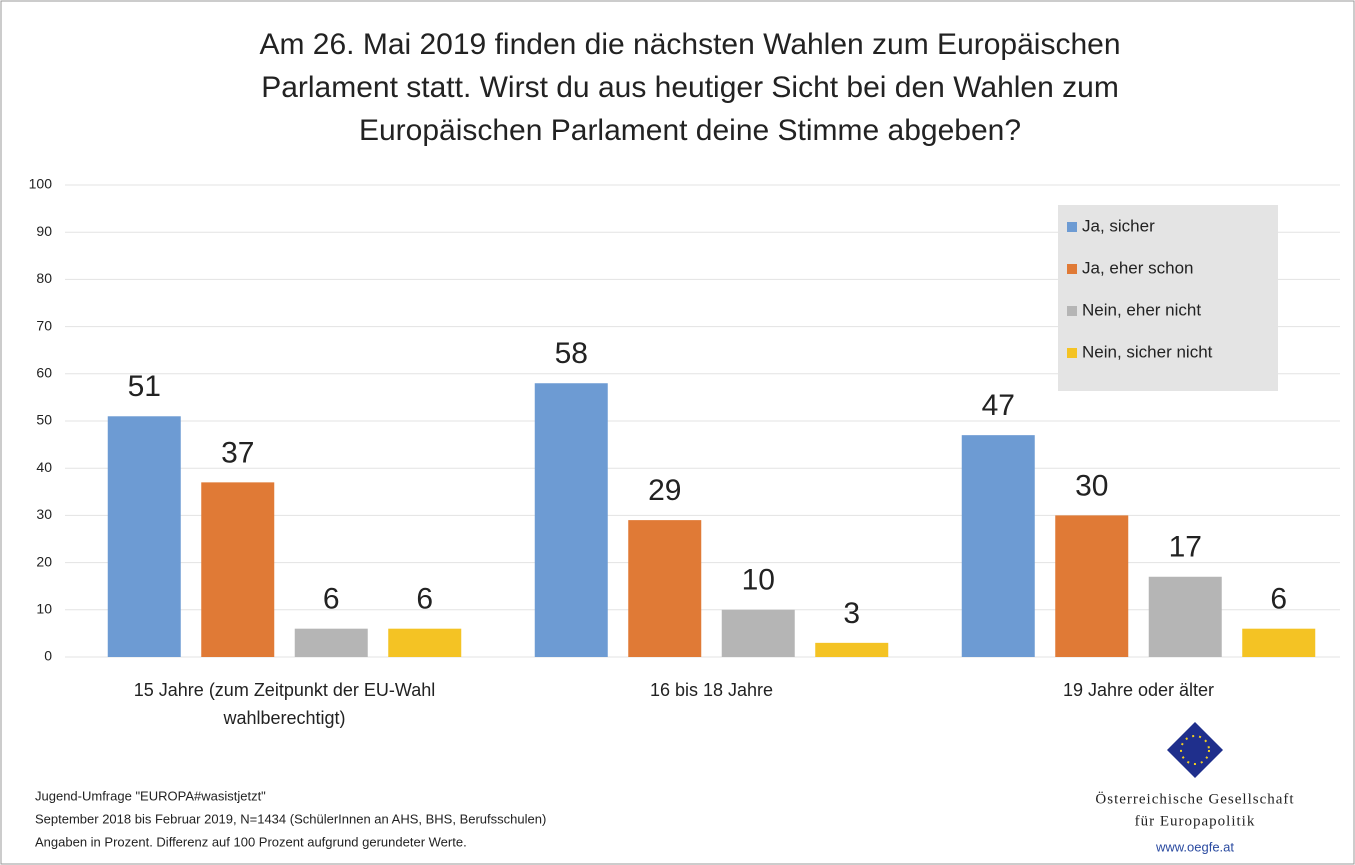 This screenshot has height=865, width=1355. I want to click on legend-label: Nein, sicher nicht, so click(1147, 351).